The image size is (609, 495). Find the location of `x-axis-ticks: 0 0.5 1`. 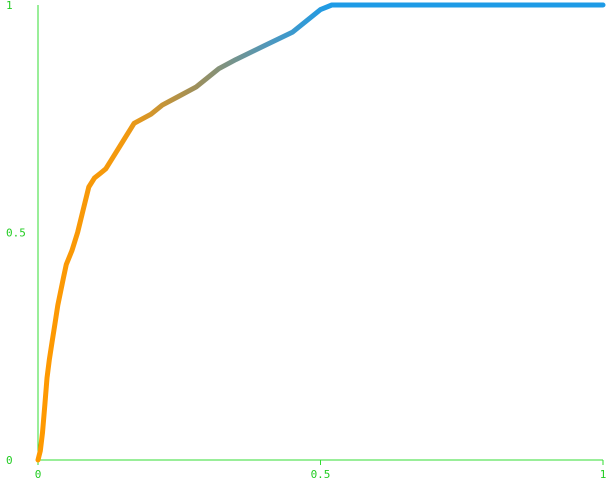

x-axis-ticks: 0 0.5 1 is located at coordinates (321, 470).